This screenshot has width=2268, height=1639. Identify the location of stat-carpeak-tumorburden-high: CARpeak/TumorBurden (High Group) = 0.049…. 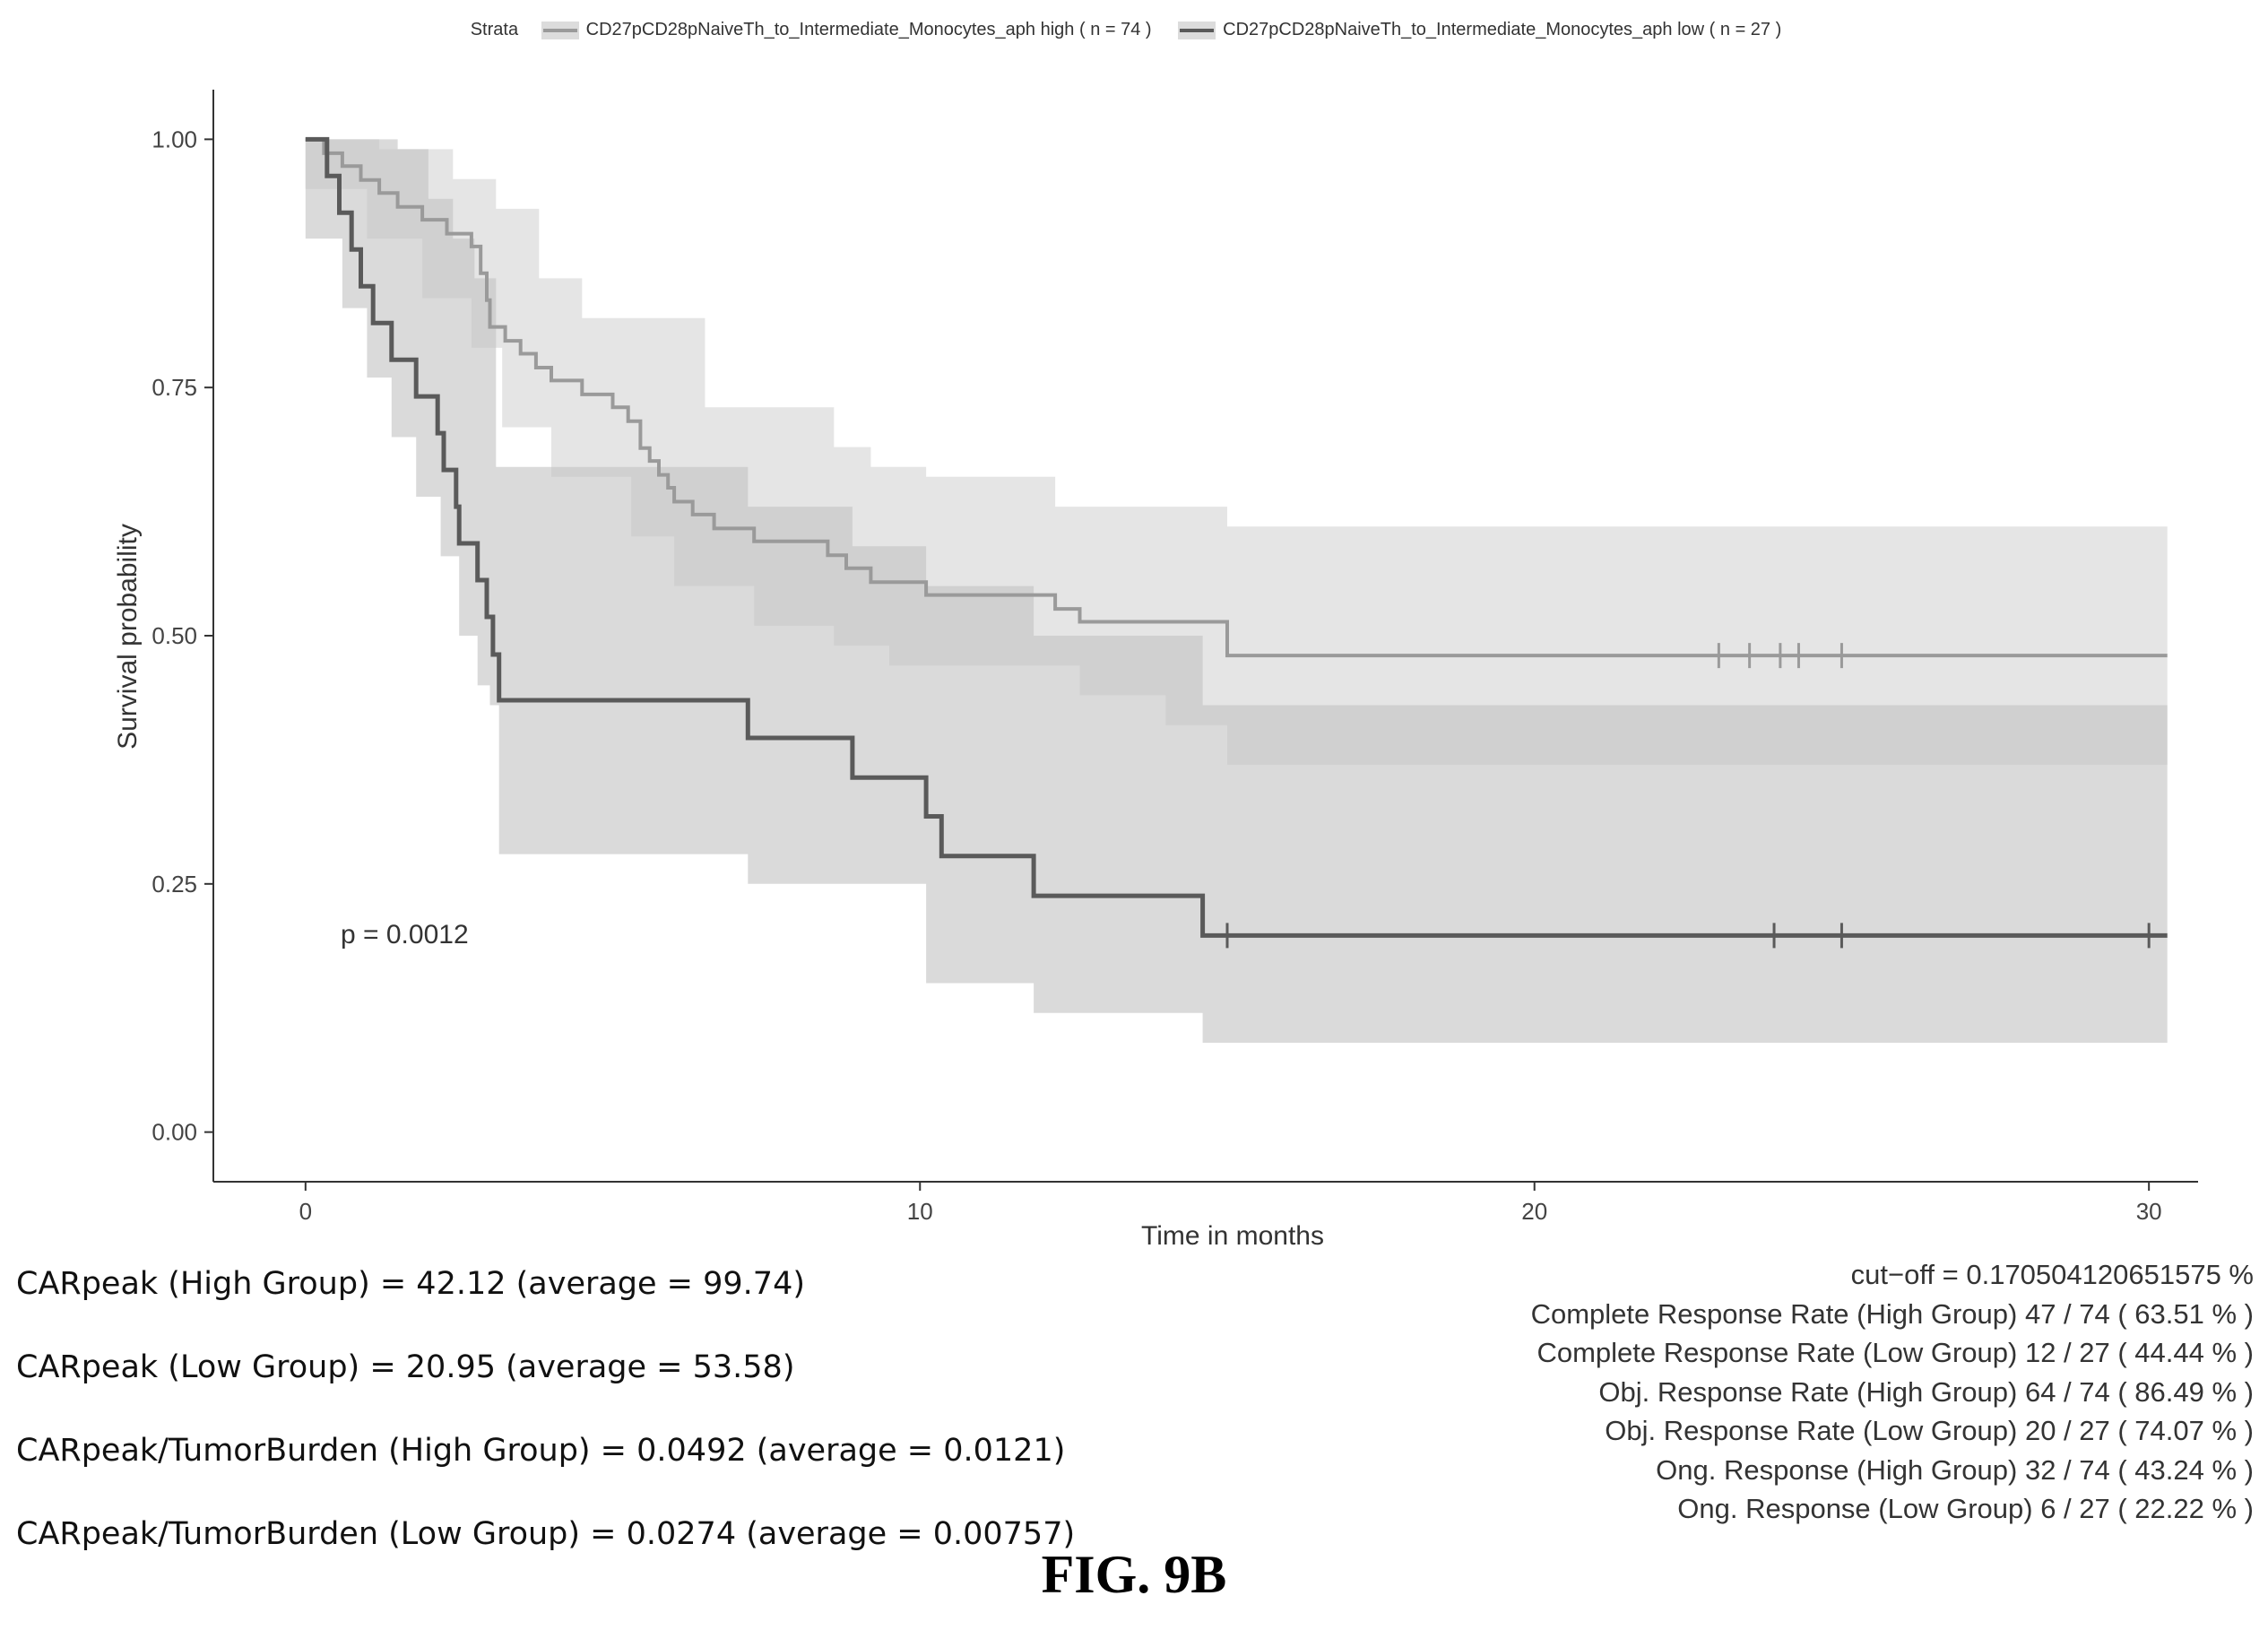
(541, 1451).